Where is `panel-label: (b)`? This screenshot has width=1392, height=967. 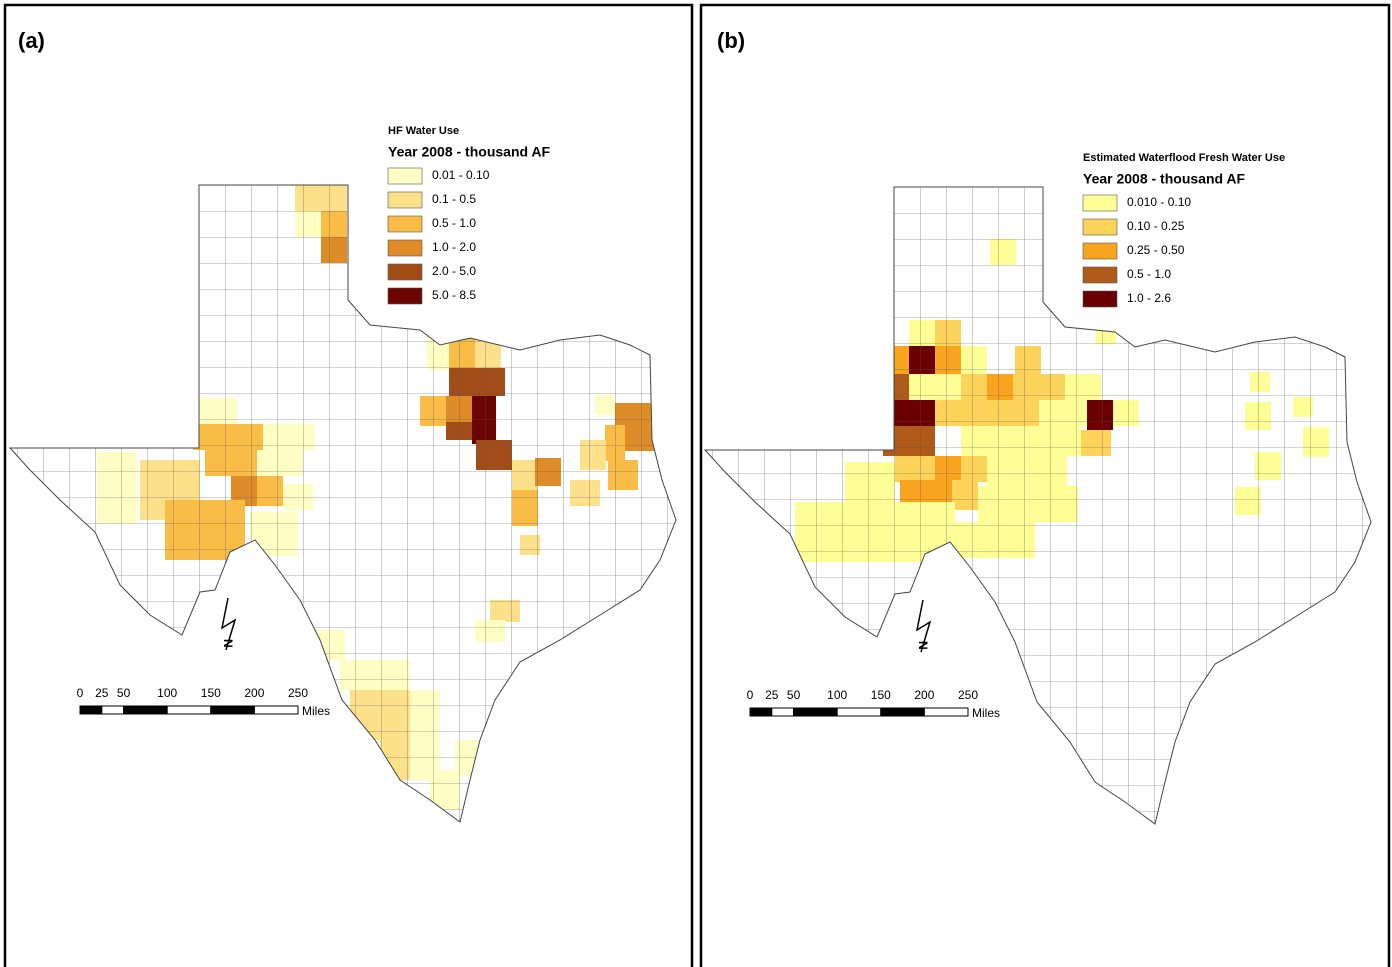 panel-label: (b) is located at coordinates (731, 40).